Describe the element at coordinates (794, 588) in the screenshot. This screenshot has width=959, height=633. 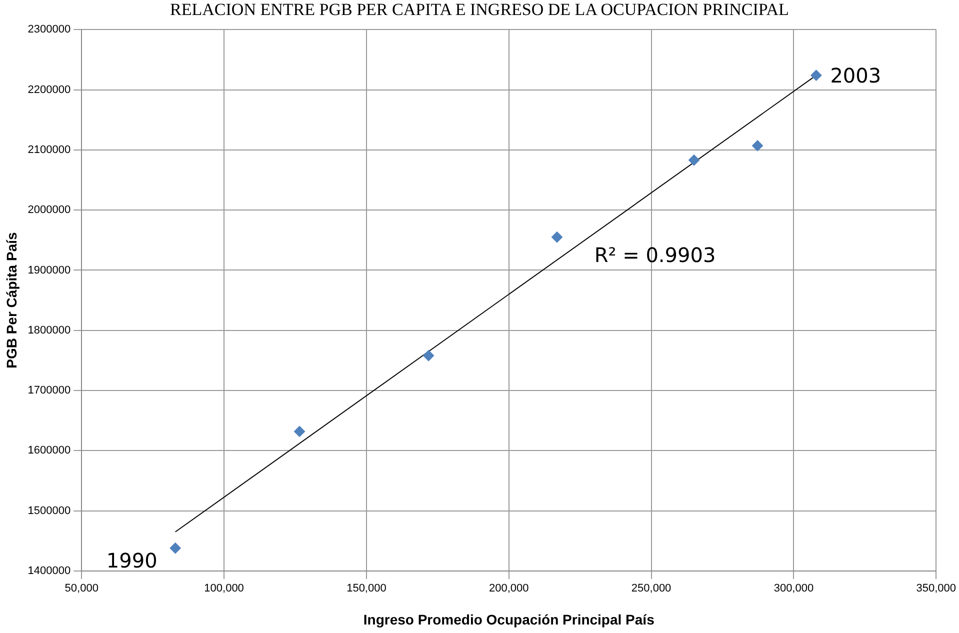
I see `x-tick-label: 300,000` at that location.